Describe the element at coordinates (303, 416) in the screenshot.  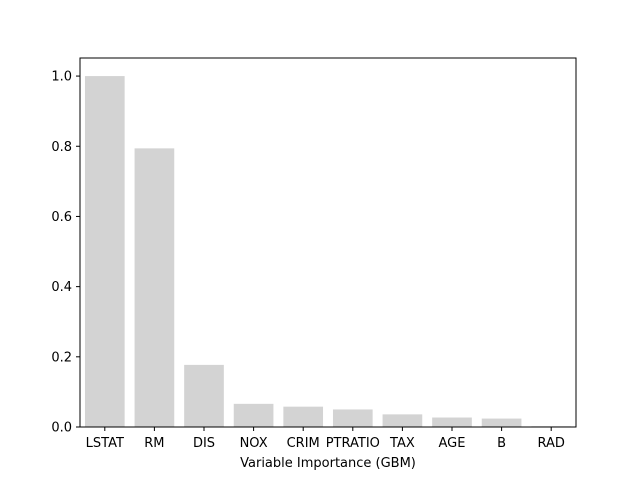
I see `bar-crim` at that location.